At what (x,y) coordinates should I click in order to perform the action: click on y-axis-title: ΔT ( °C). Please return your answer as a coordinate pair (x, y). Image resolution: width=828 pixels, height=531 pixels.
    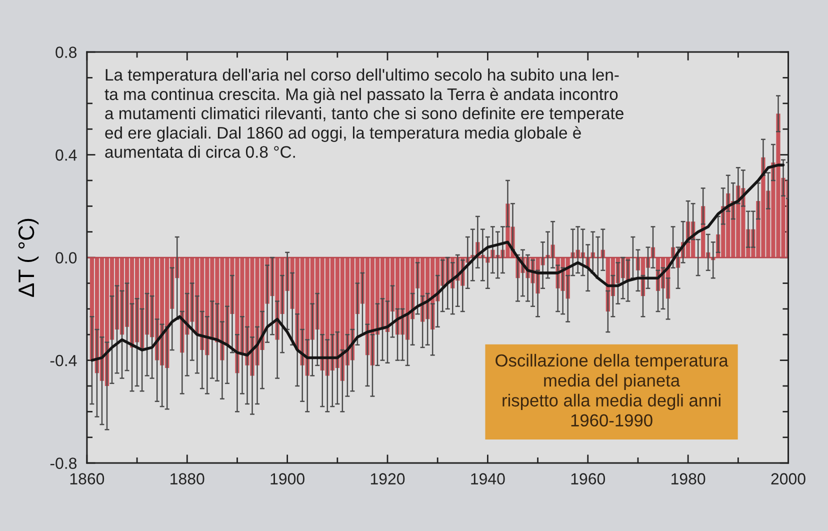
    Looking at the image, I should click on (28, 257).